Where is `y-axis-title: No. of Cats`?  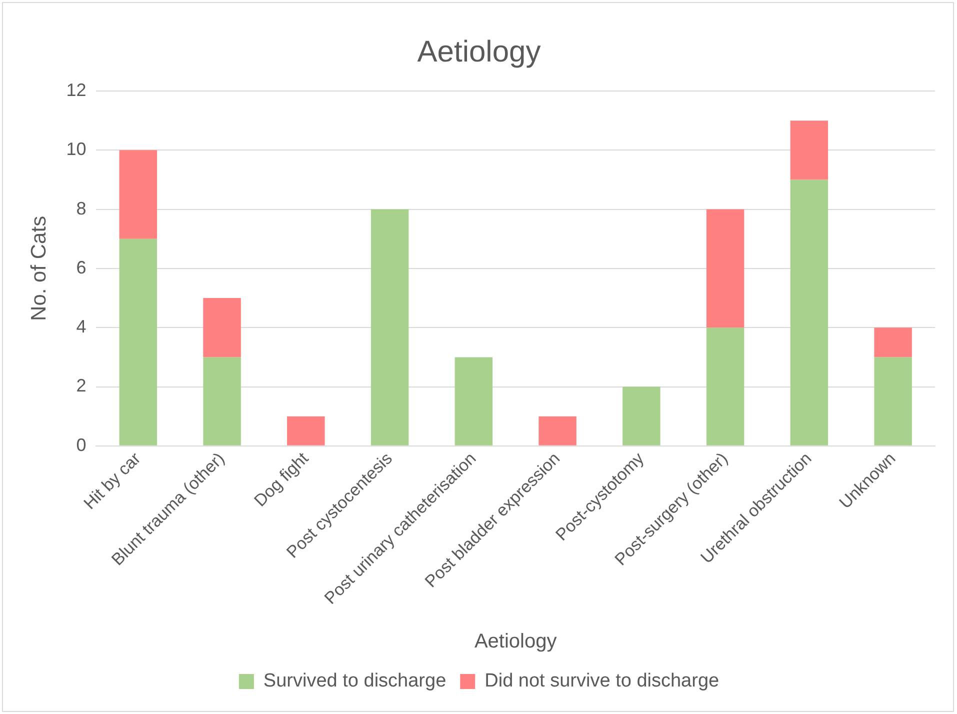 y-axis-title: No. of Cats is located at coordinates (38, 268).